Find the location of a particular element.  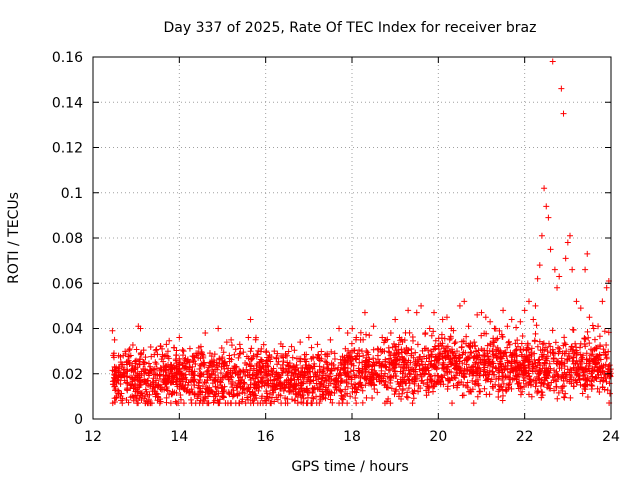

x-tick-label: 22 is located at coordinates (525, 437).